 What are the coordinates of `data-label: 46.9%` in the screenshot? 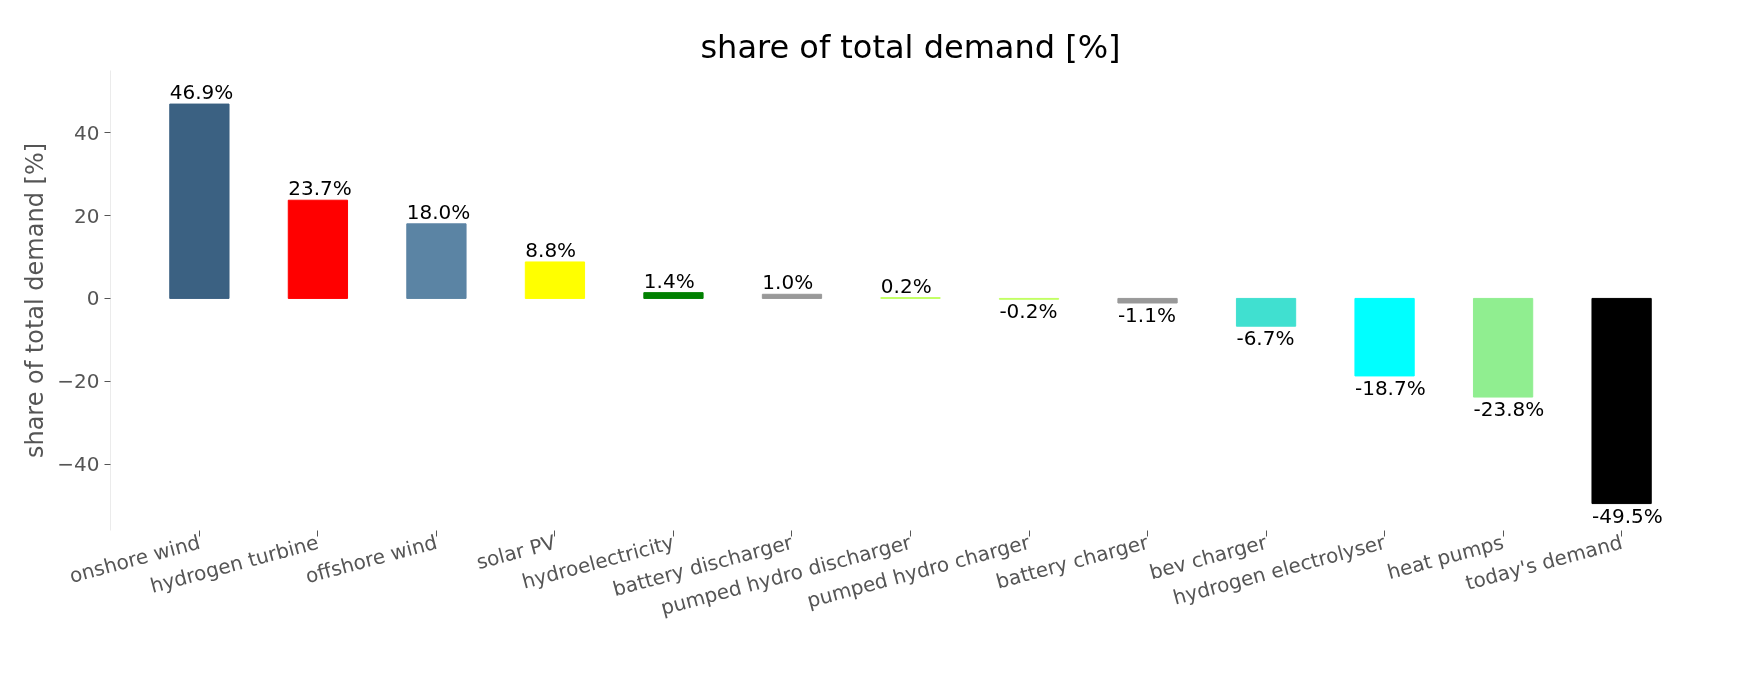 It's located at (201, 92).